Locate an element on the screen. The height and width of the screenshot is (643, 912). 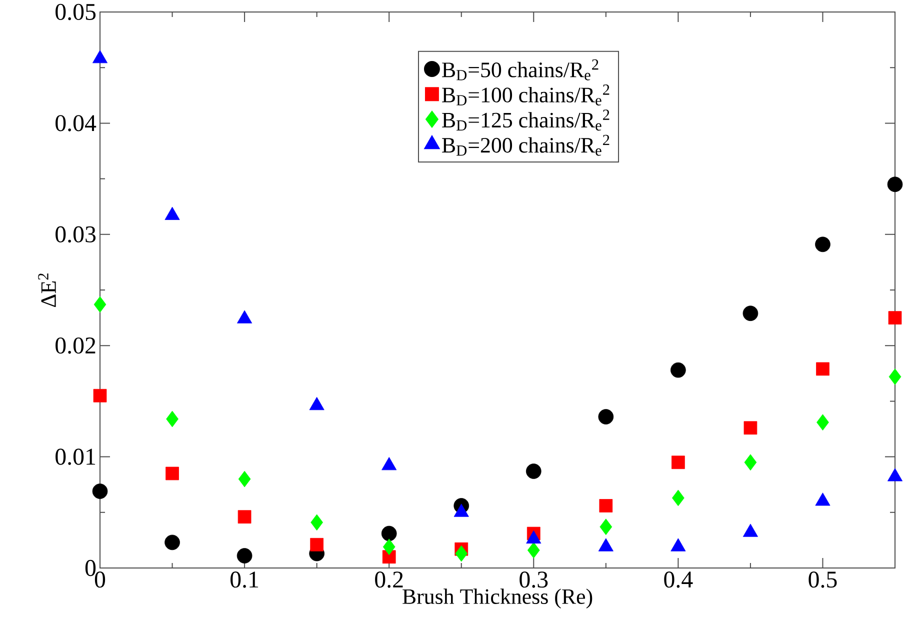
y-tick-label: 0.02 is located at coordinates (76, 345).